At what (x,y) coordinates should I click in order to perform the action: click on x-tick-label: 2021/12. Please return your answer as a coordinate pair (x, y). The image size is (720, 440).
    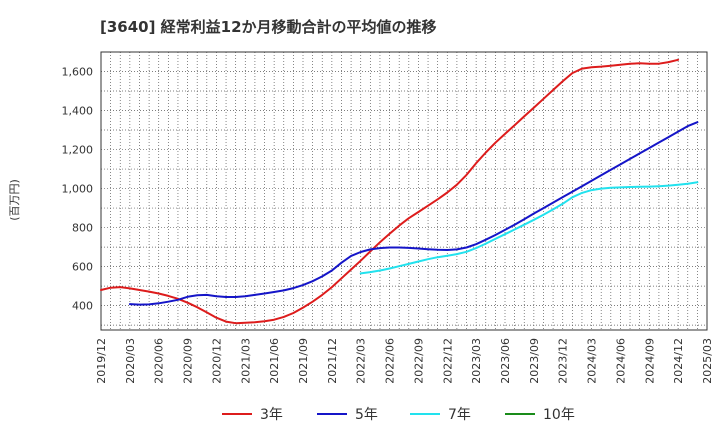
    Looking at the image, I should click on (332, 361).